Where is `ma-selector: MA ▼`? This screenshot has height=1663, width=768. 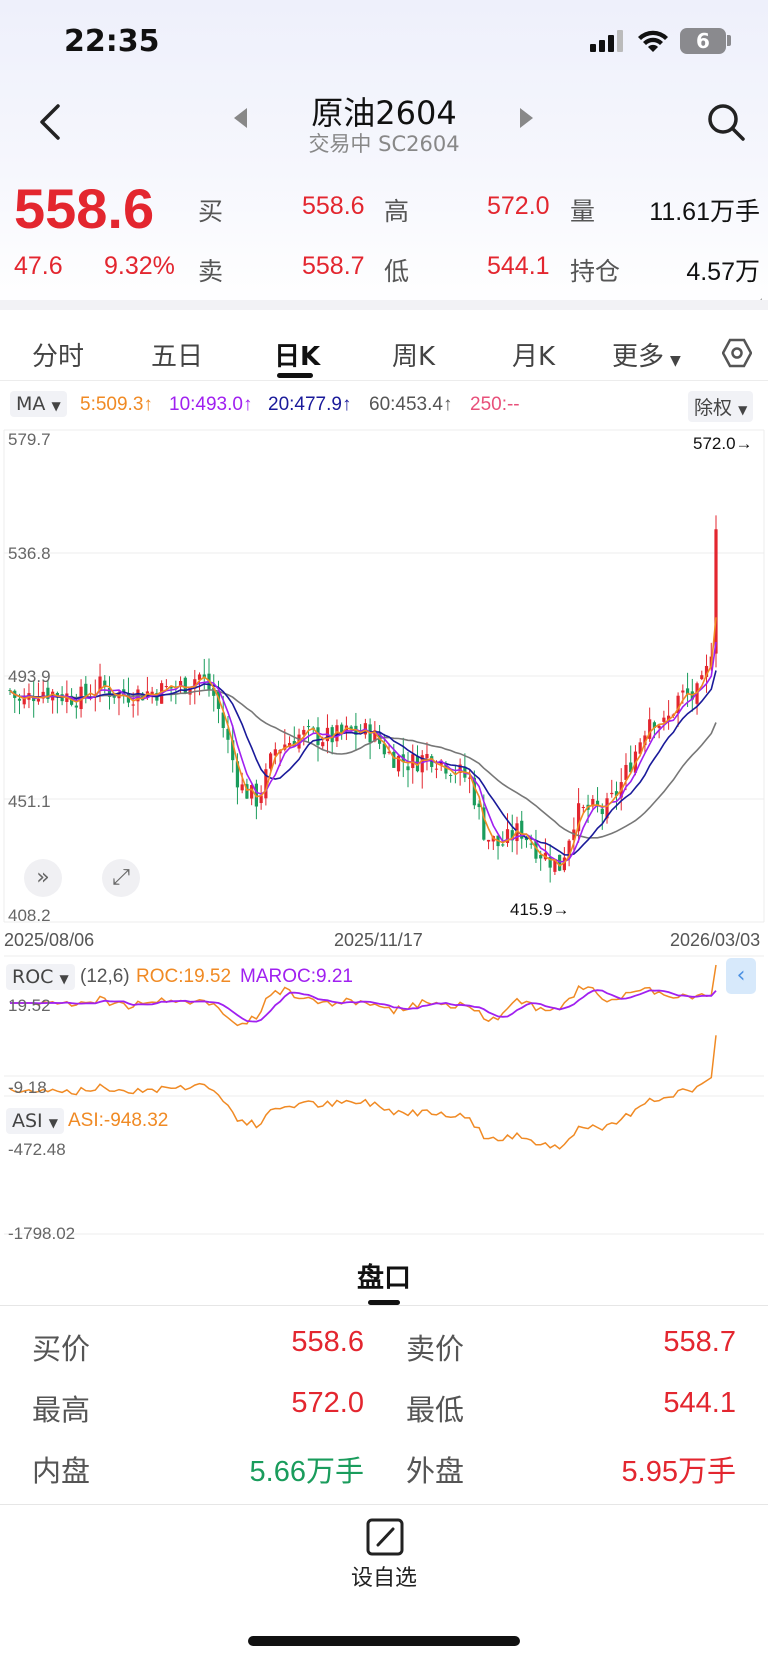
ma-selector: MA ▼ is located at coordinates (38, 404).